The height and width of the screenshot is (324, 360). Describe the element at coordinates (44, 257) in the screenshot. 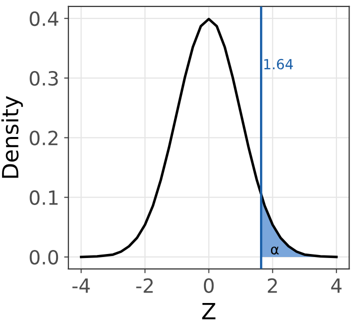

I see `y-tick-label: 0.0` at that location.